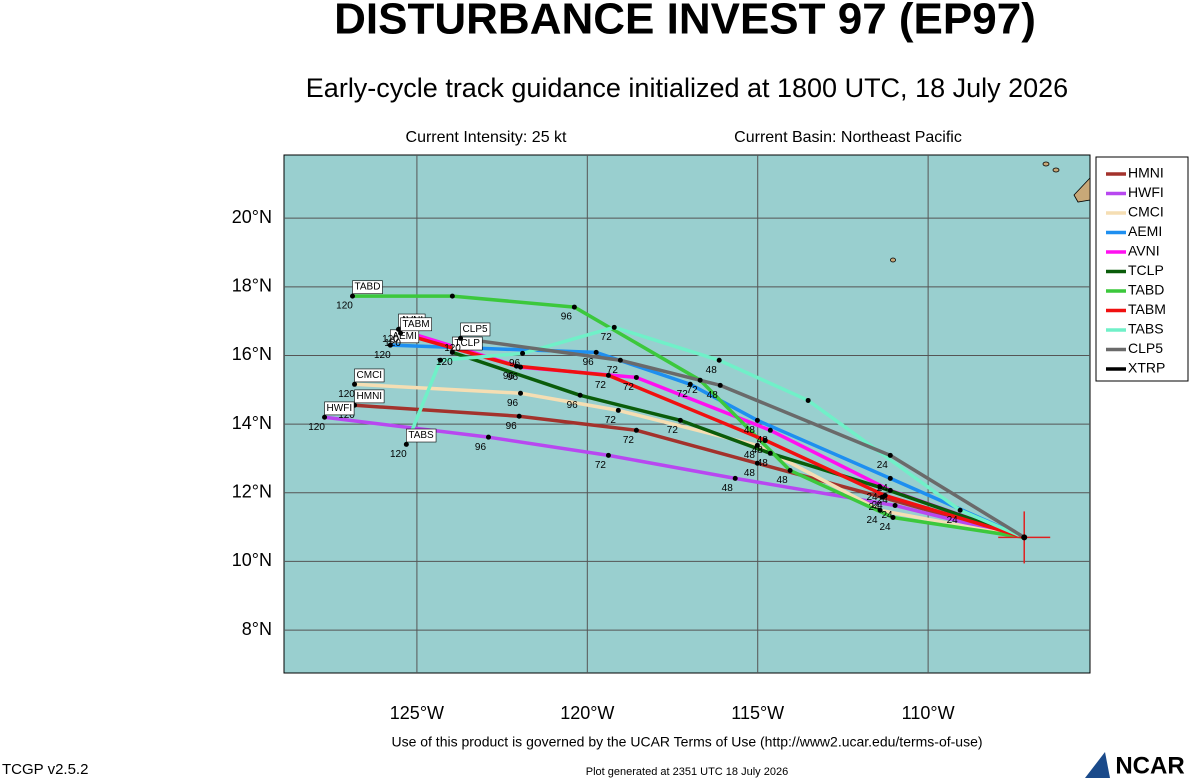 The image size is (1190, 780). What do you see at coordinates (587, 713) in the screenshot?
I see `x-tick-label: 120°W` at bounding box center [587, 713].